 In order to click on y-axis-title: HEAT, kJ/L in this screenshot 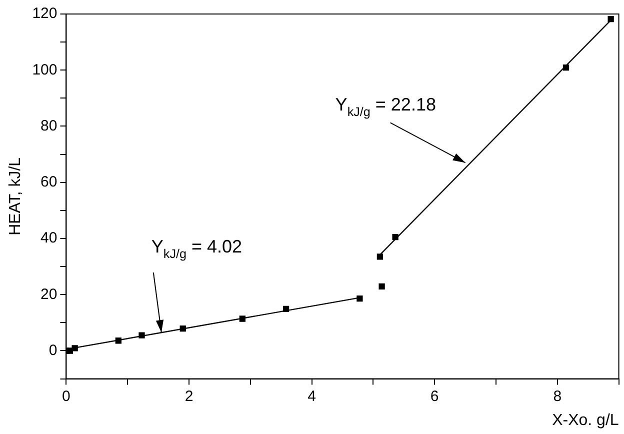, I will do `click(15, 196)`.